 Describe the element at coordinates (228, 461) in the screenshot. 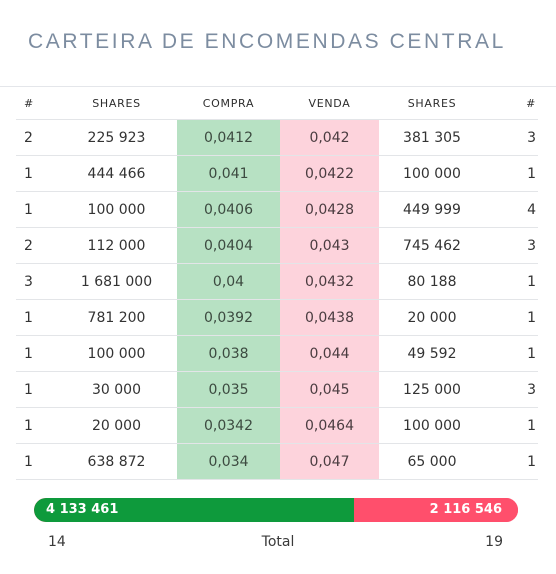

I see `buy-price: 0,034` at that location.